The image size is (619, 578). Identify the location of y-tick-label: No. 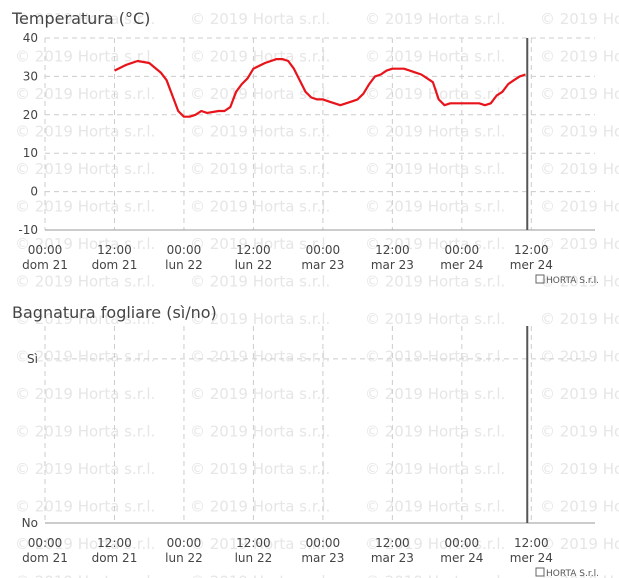
(30, 523).